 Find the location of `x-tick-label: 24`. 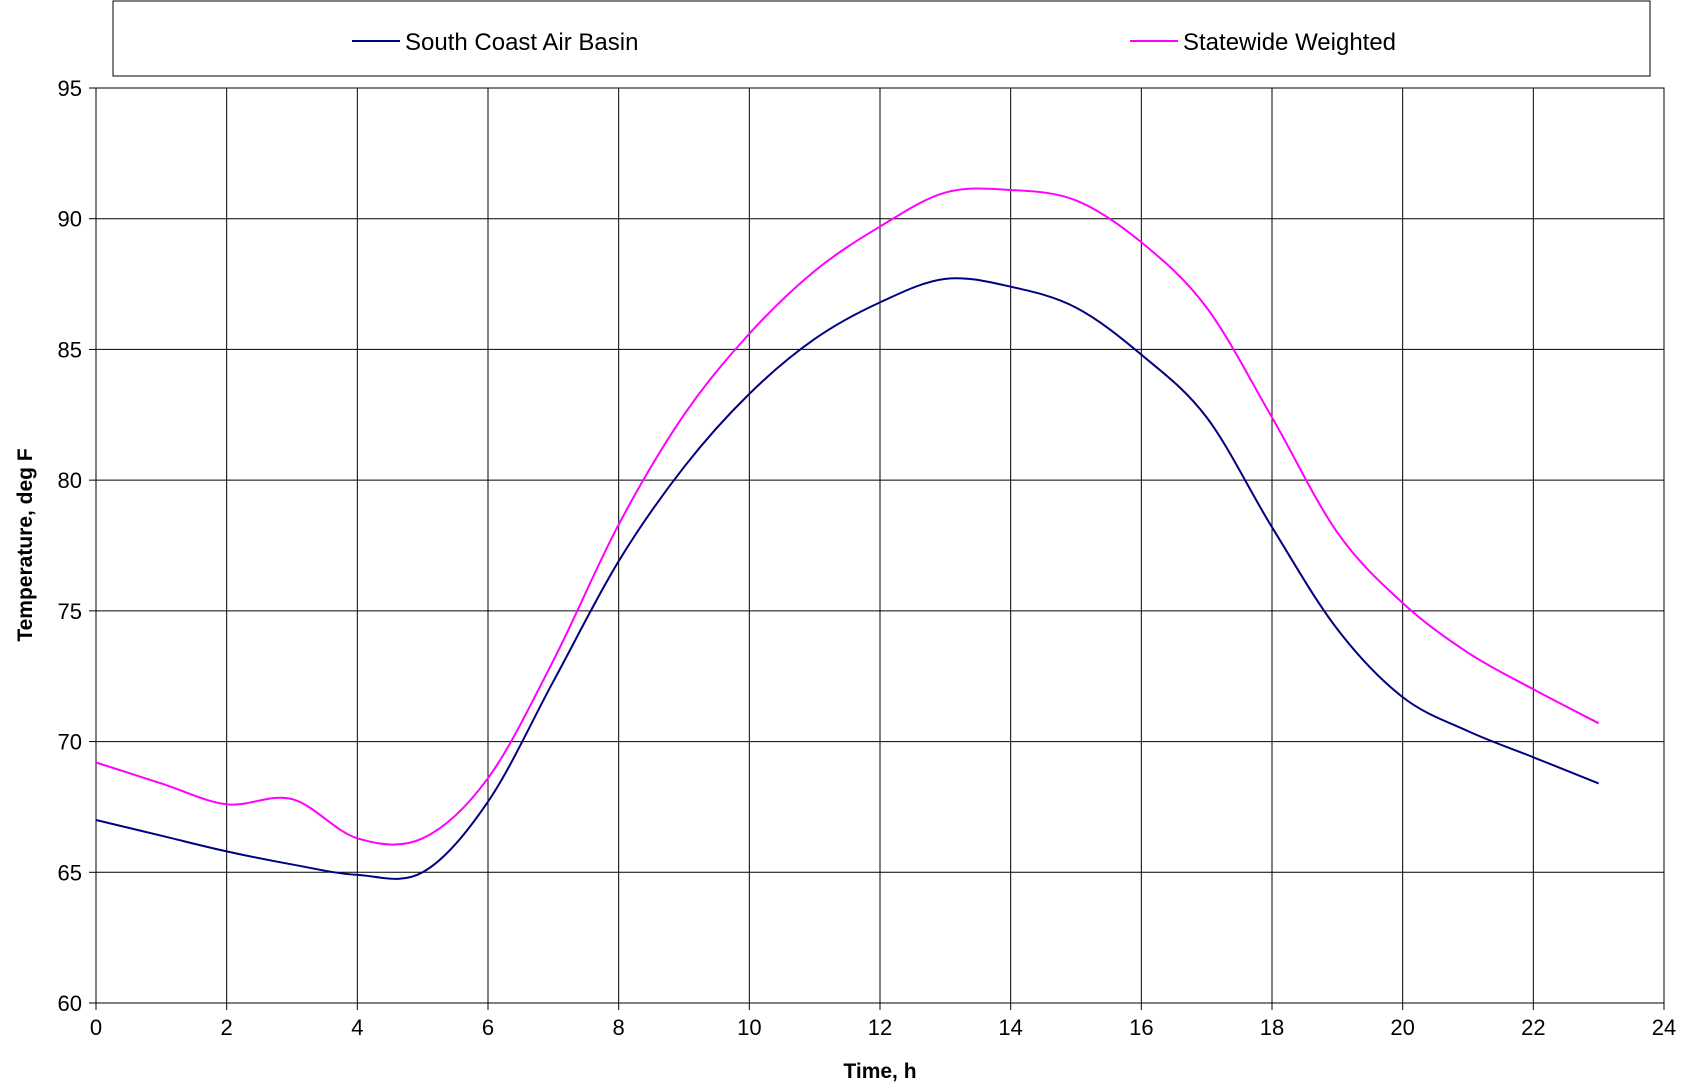

x-tick-label: 24 is located at coordinates (1664, 1027).